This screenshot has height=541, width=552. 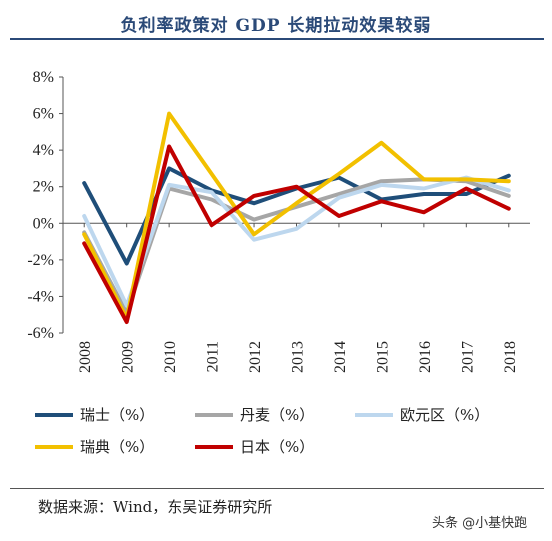 What do you see at coordinates (117, 415) in the screenshot?
I see `legend-label: 瑞士（%）` at bounding box center [117, 415].